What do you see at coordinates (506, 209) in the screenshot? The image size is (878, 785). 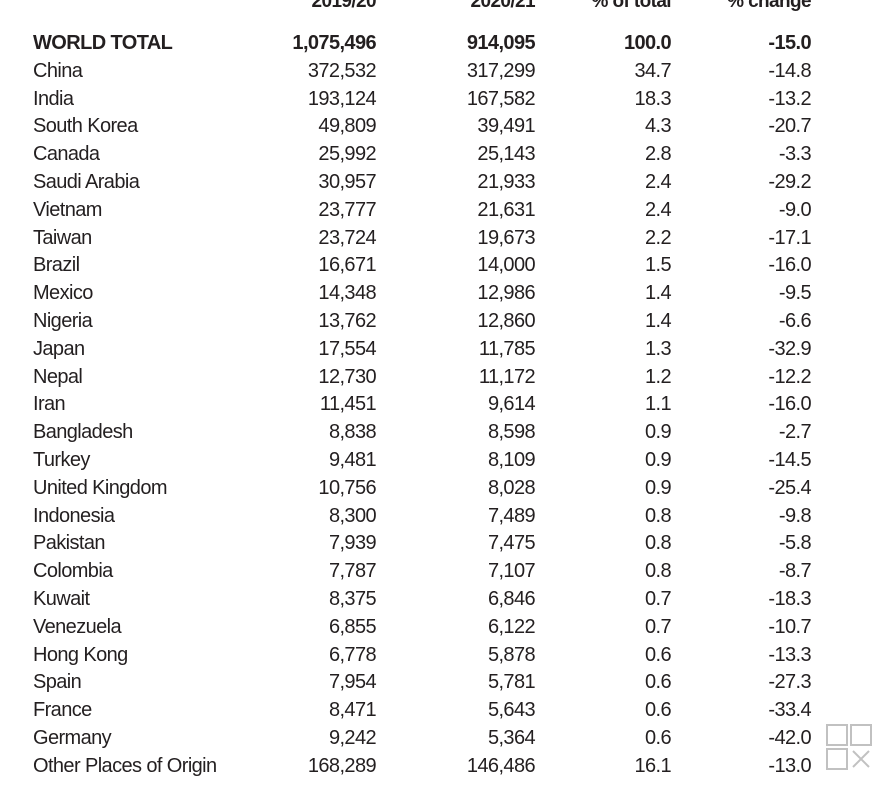 I see `cell-y2020: 21,631` at bounding box center [506, 209].